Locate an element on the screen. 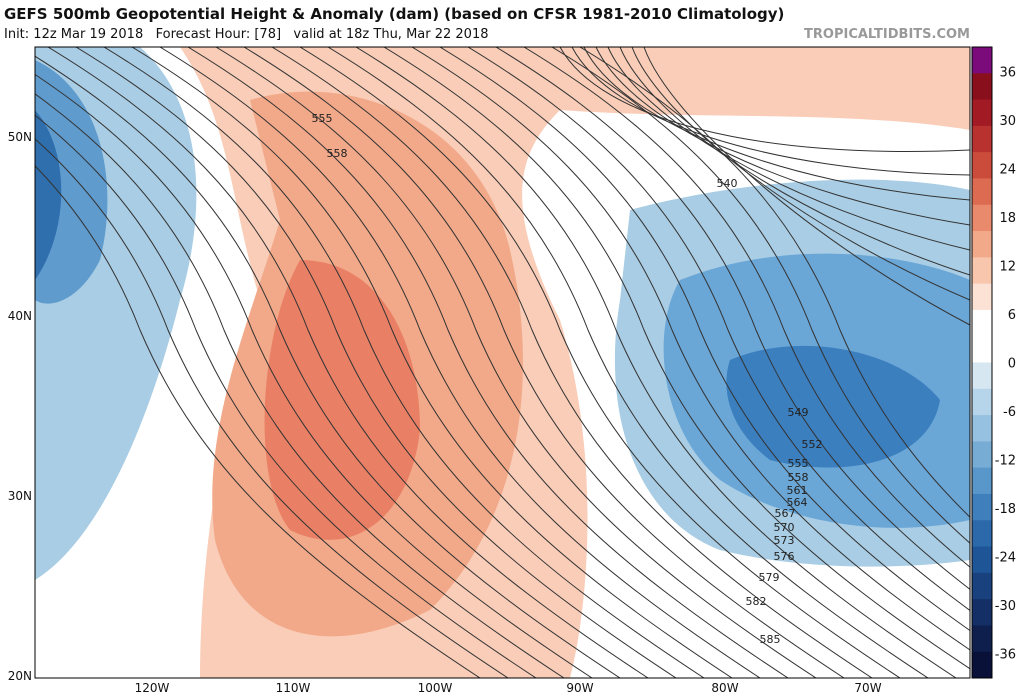 The height and width of the screenshot is (700, 1024). lon-label: 70W is located at coordinates (867, 688).